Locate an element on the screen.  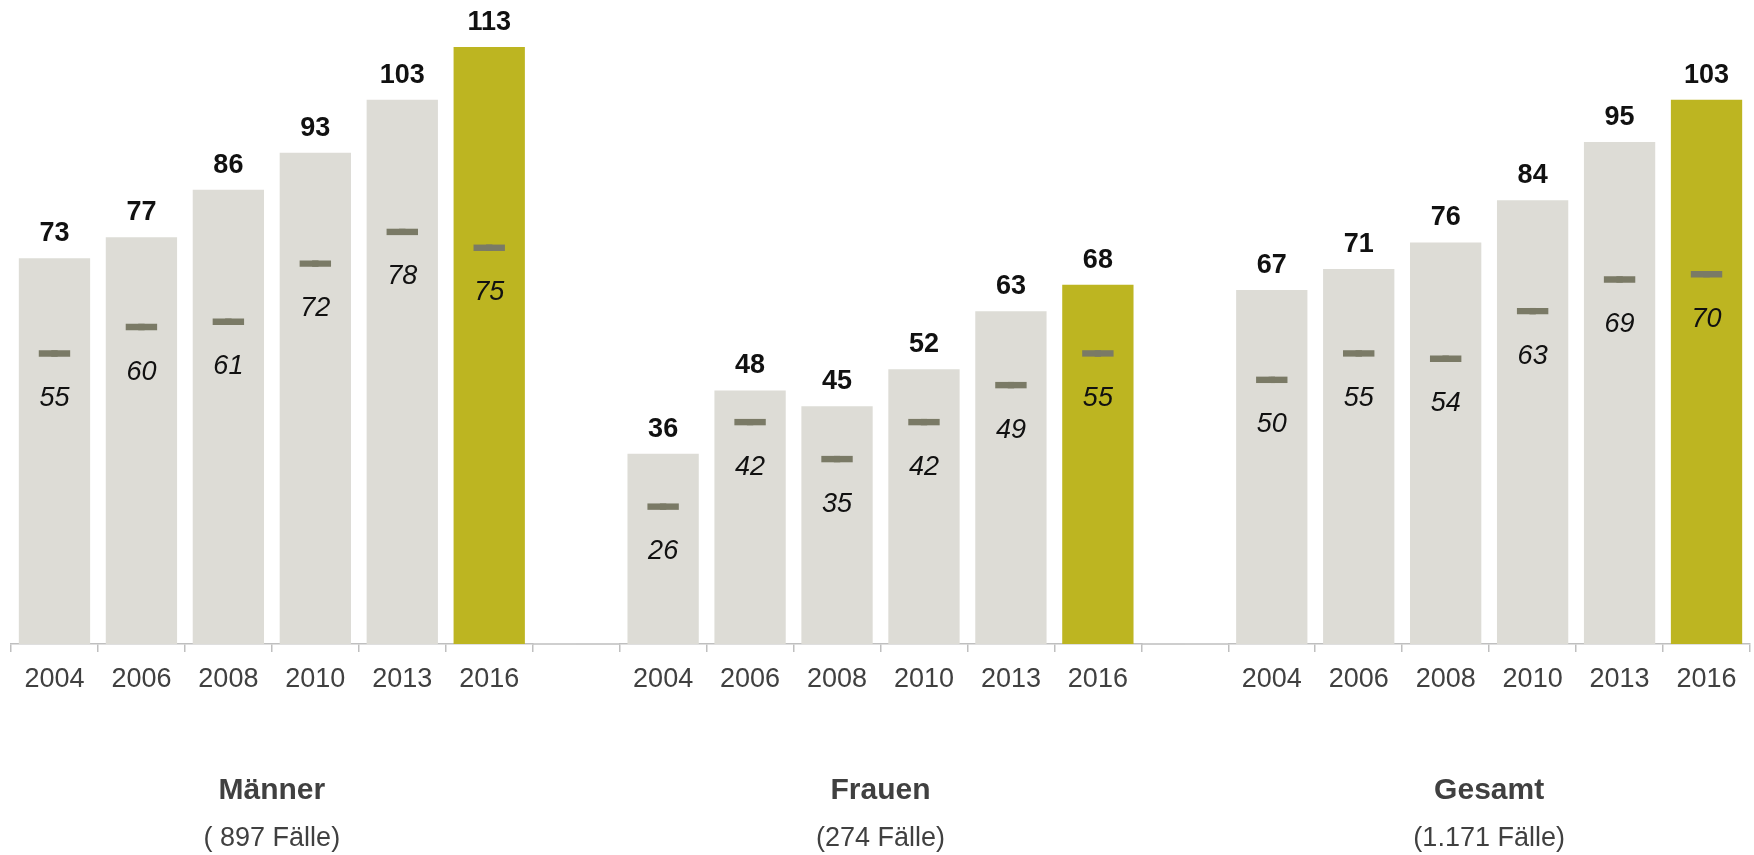
data-label: 48 is located at coordinates (750, 364).